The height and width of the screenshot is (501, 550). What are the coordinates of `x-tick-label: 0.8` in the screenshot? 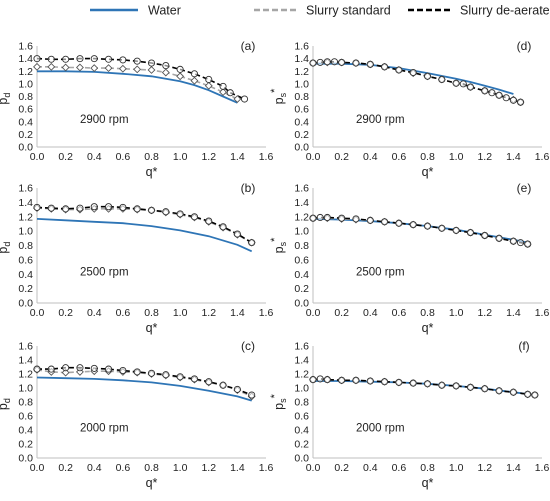 It's located at (151, 157).